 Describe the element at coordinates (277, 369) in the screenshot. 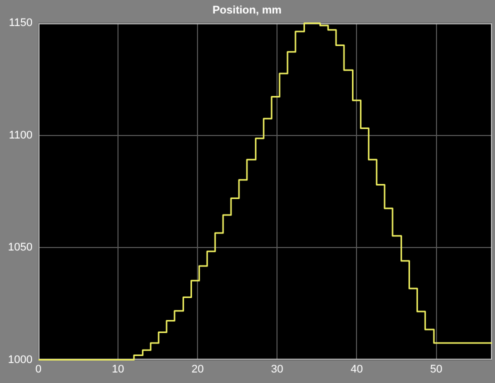

I see `x-tick-label: 30` at that location.